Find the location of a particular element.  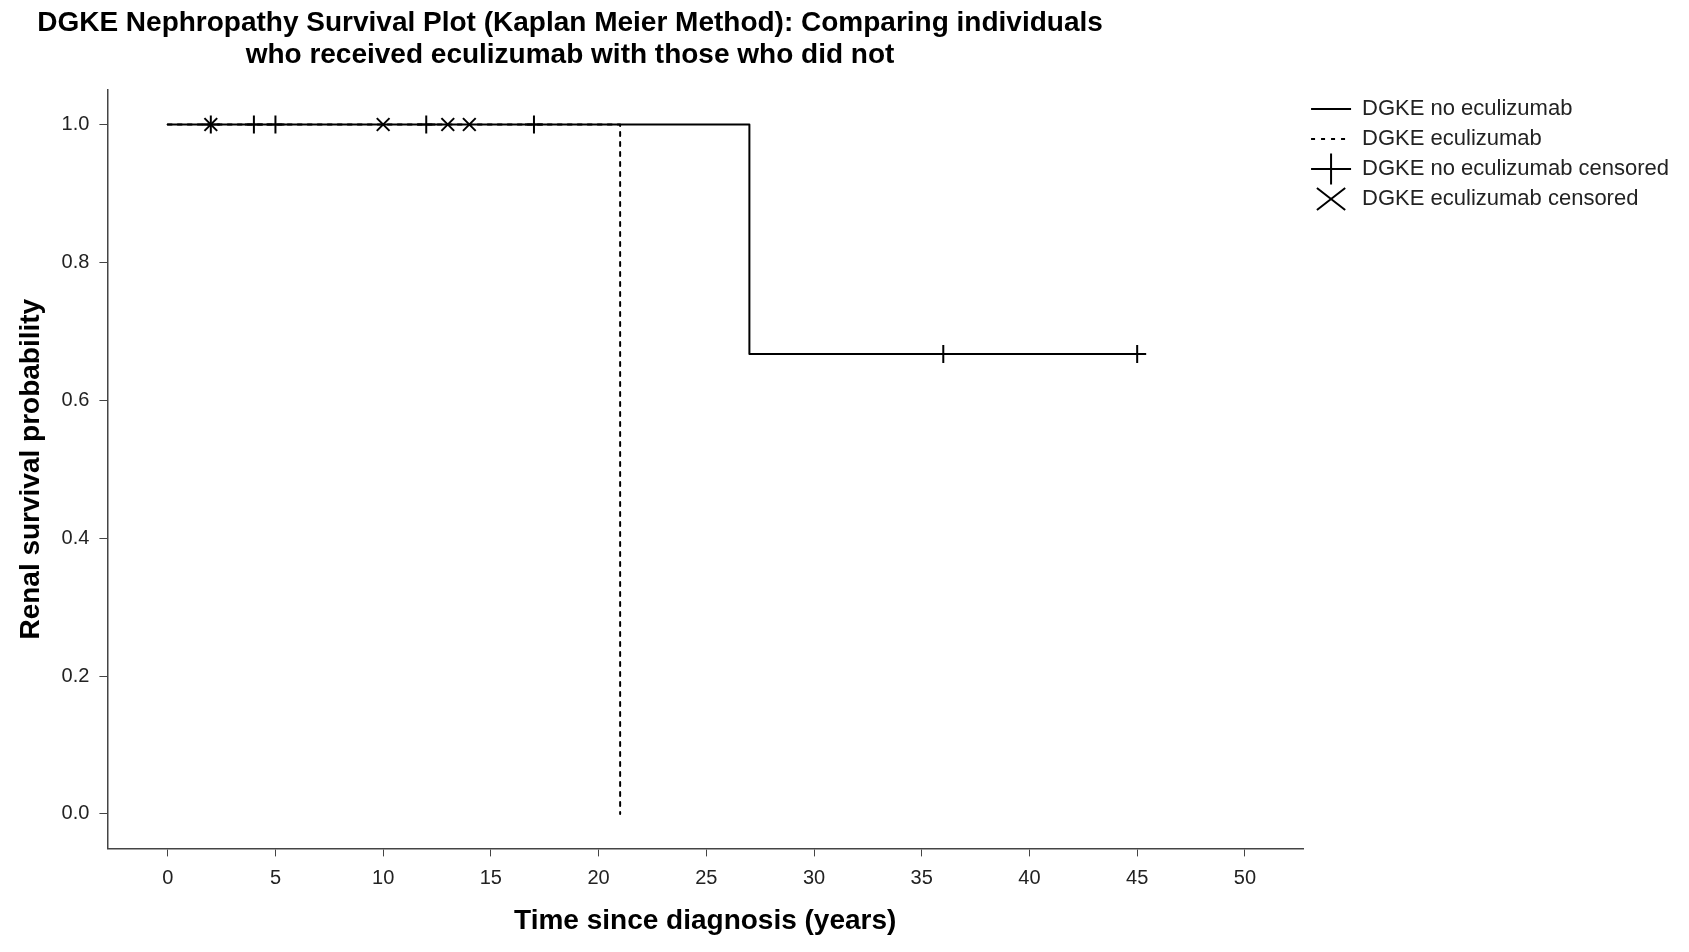

x-tick-label: 25 is located at coordinates (706, 876).